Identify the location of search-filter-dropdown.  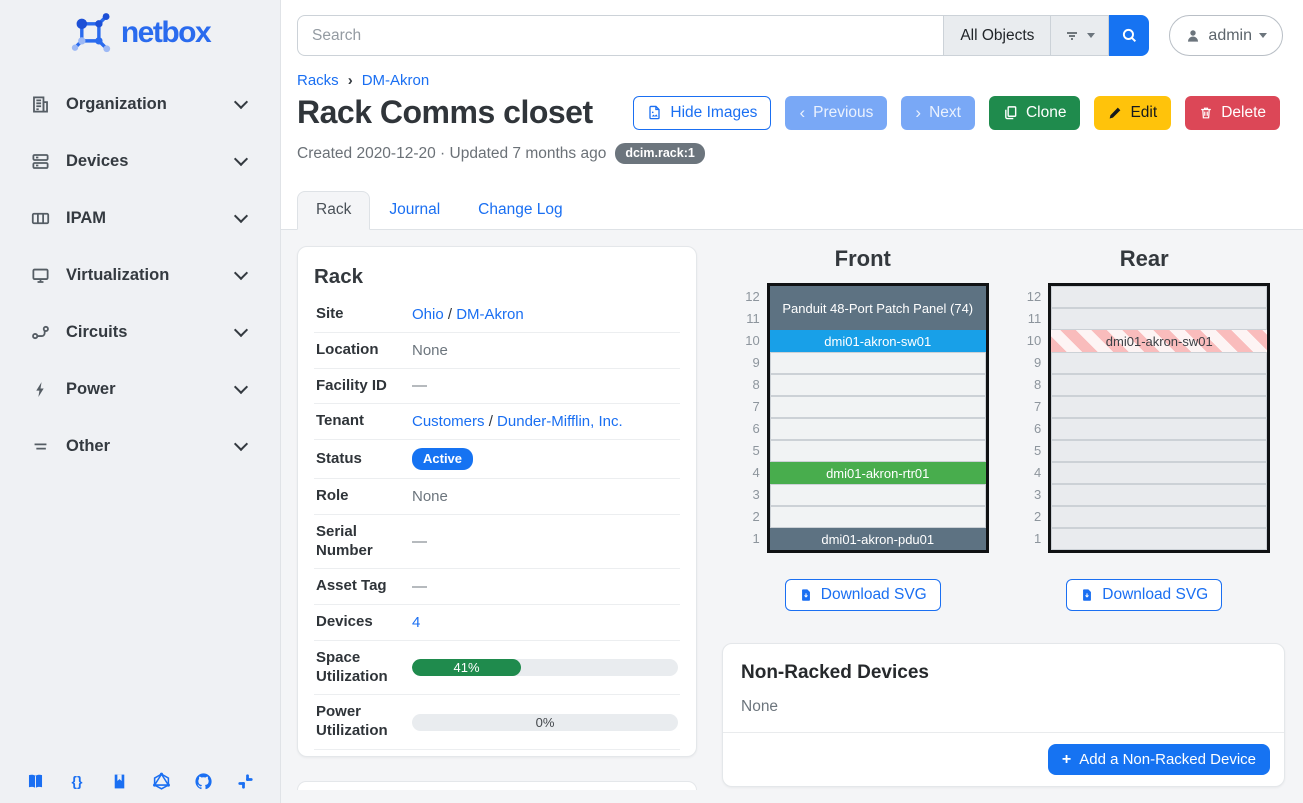
(1080, 35).